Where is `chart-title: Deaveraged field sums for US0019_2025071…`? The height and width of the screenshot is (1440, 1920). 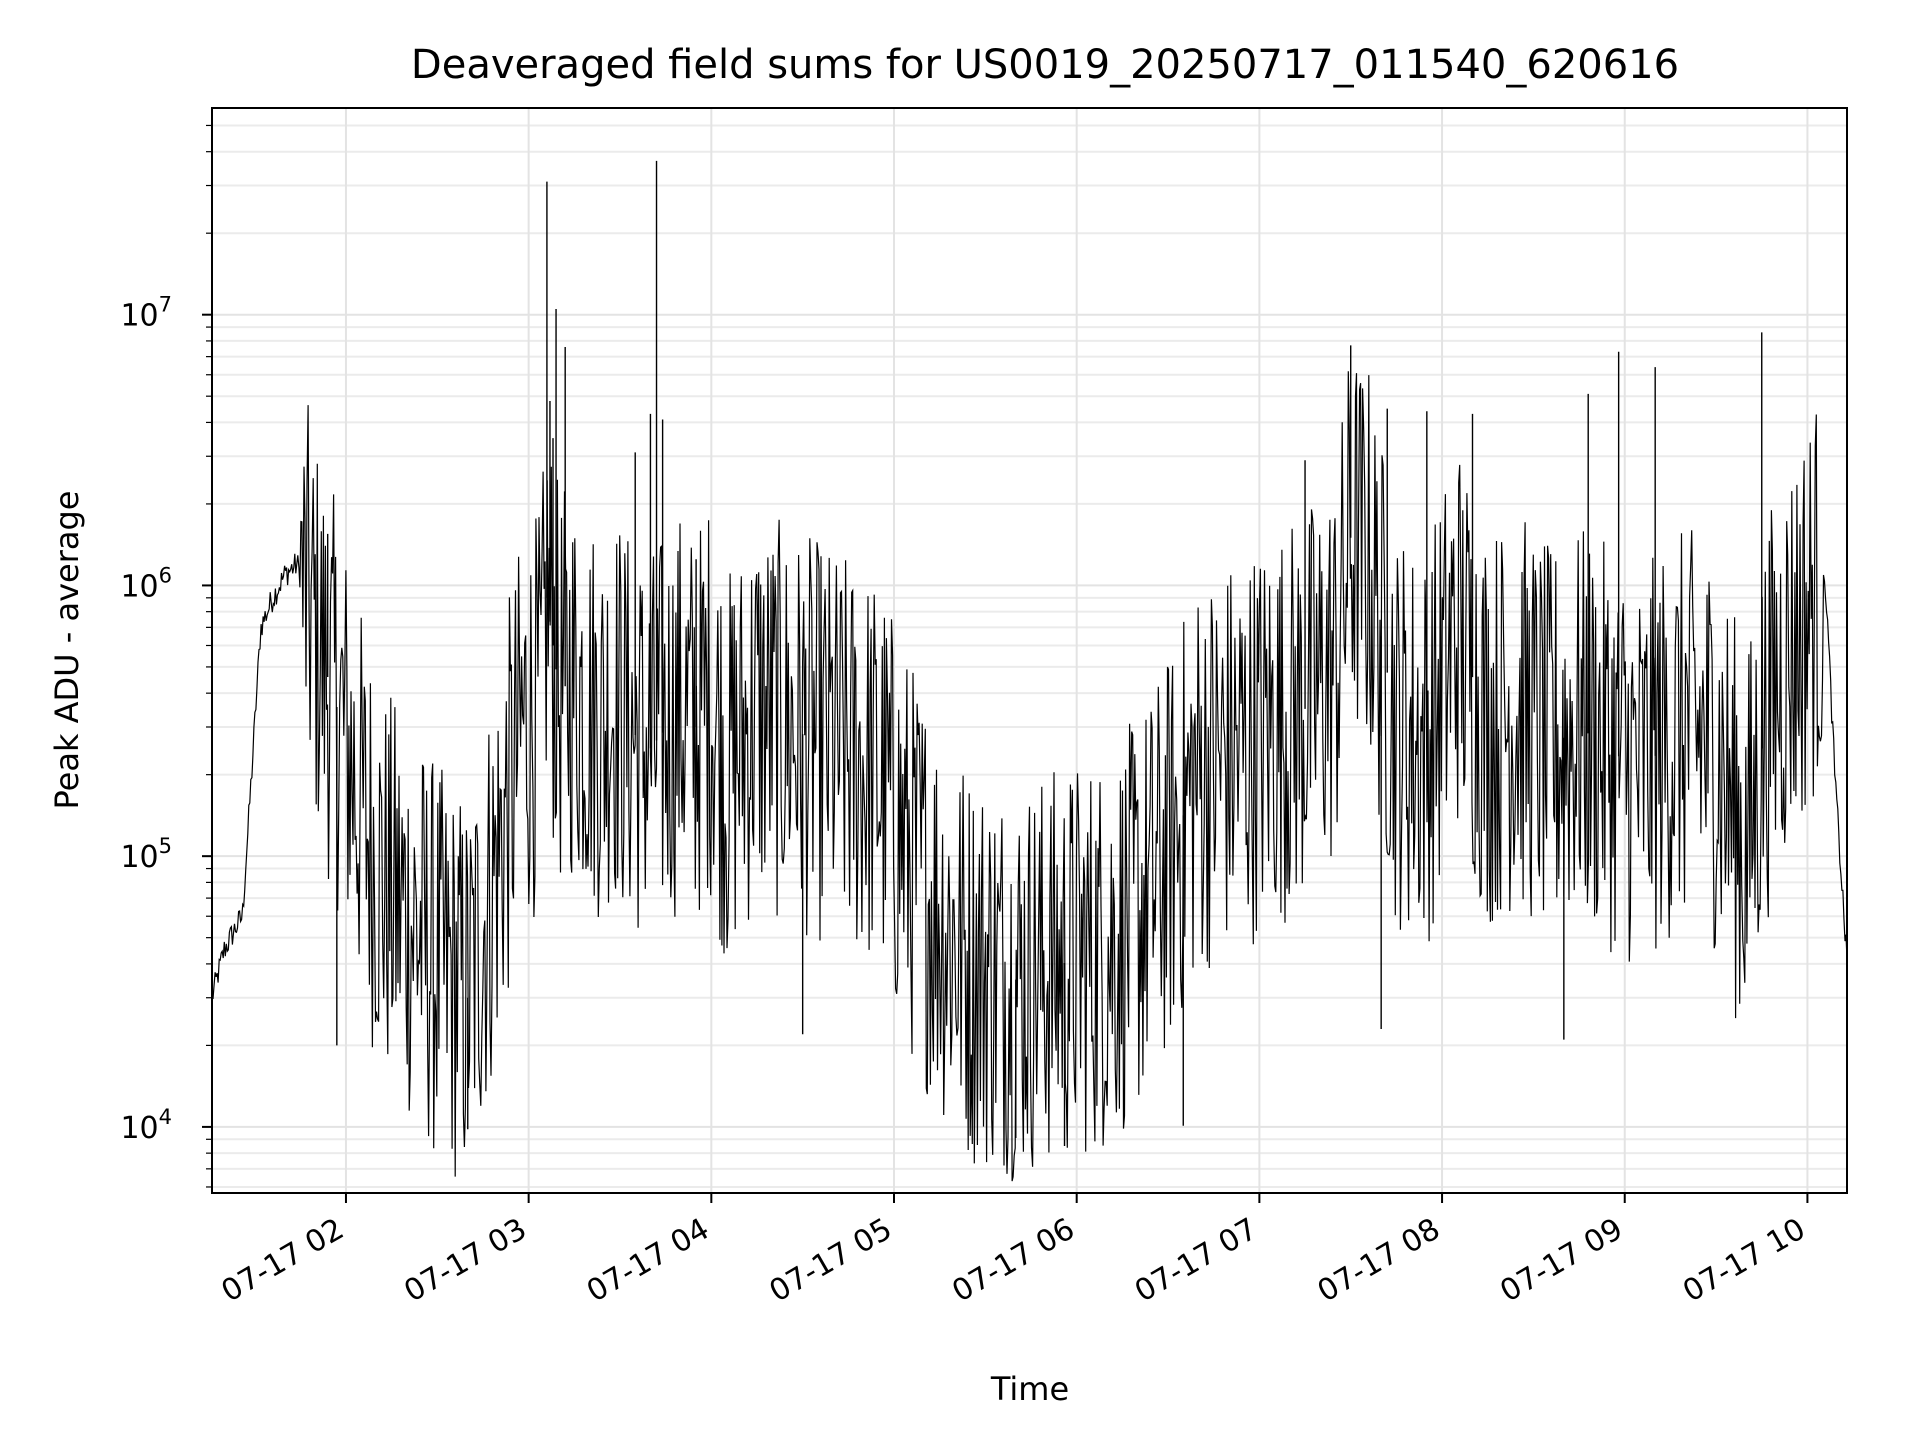 chart-title: Deaveraged field sums for US0019_2025071… is located at coordinates (1045, 65).